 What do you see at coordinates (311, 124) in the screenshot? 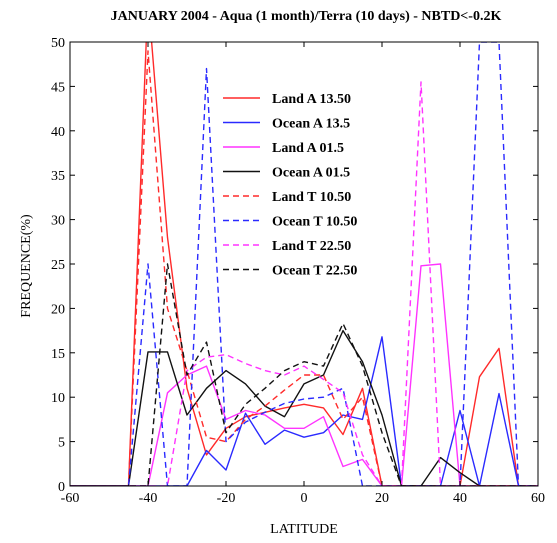
I see `legend-label-1: Ocean A 13.5` at bounding box center [311, 124].